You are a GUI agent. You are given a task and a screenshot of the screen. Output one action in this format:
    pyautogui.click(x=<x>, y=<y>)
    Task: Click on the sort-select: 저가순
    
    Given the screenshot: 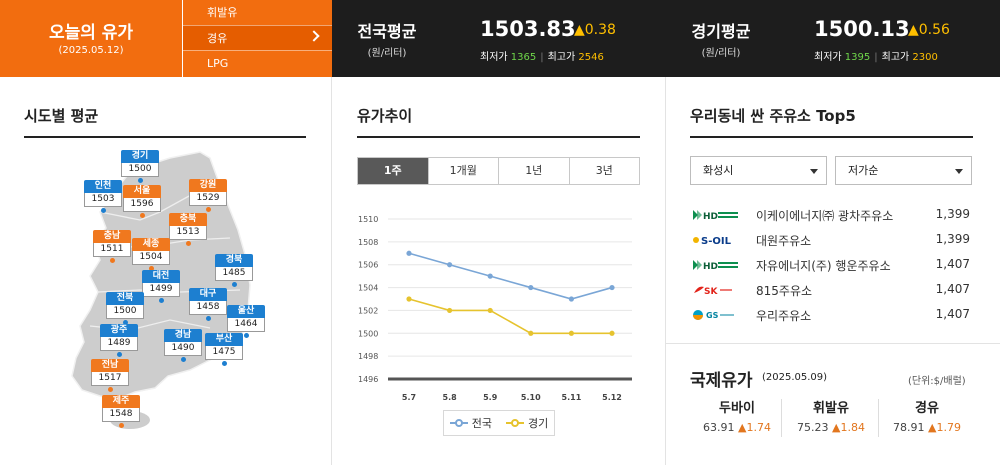 What is the action you would take?
    pyautogui.click(x=903, y=170)
    